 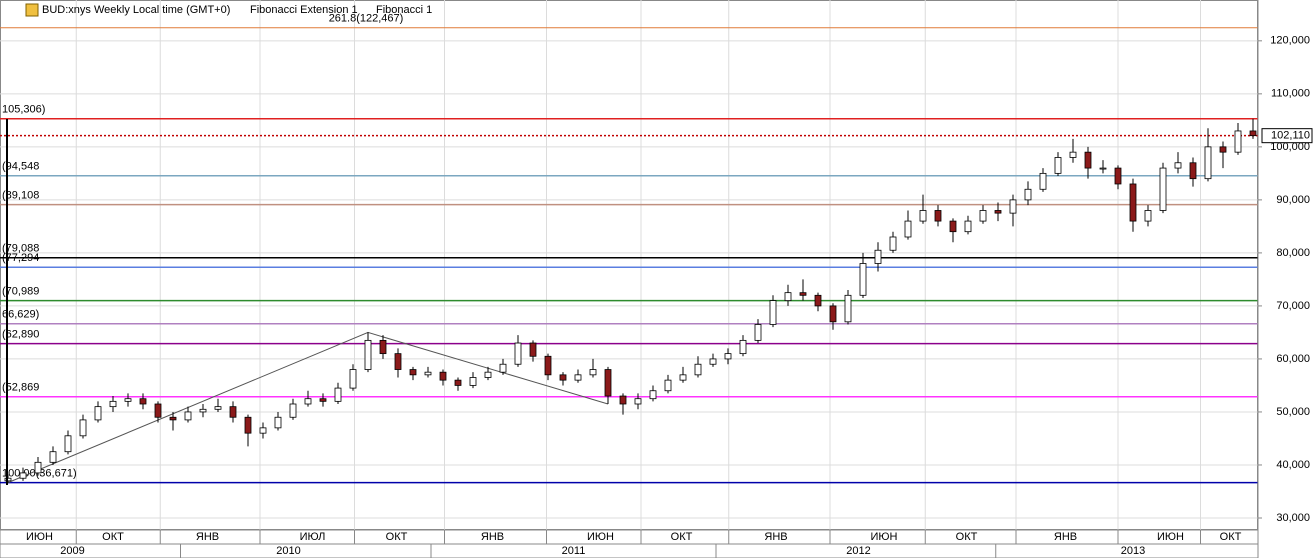 I want to click on y-tick-label: 110,000, so click(x=1290, y=94).